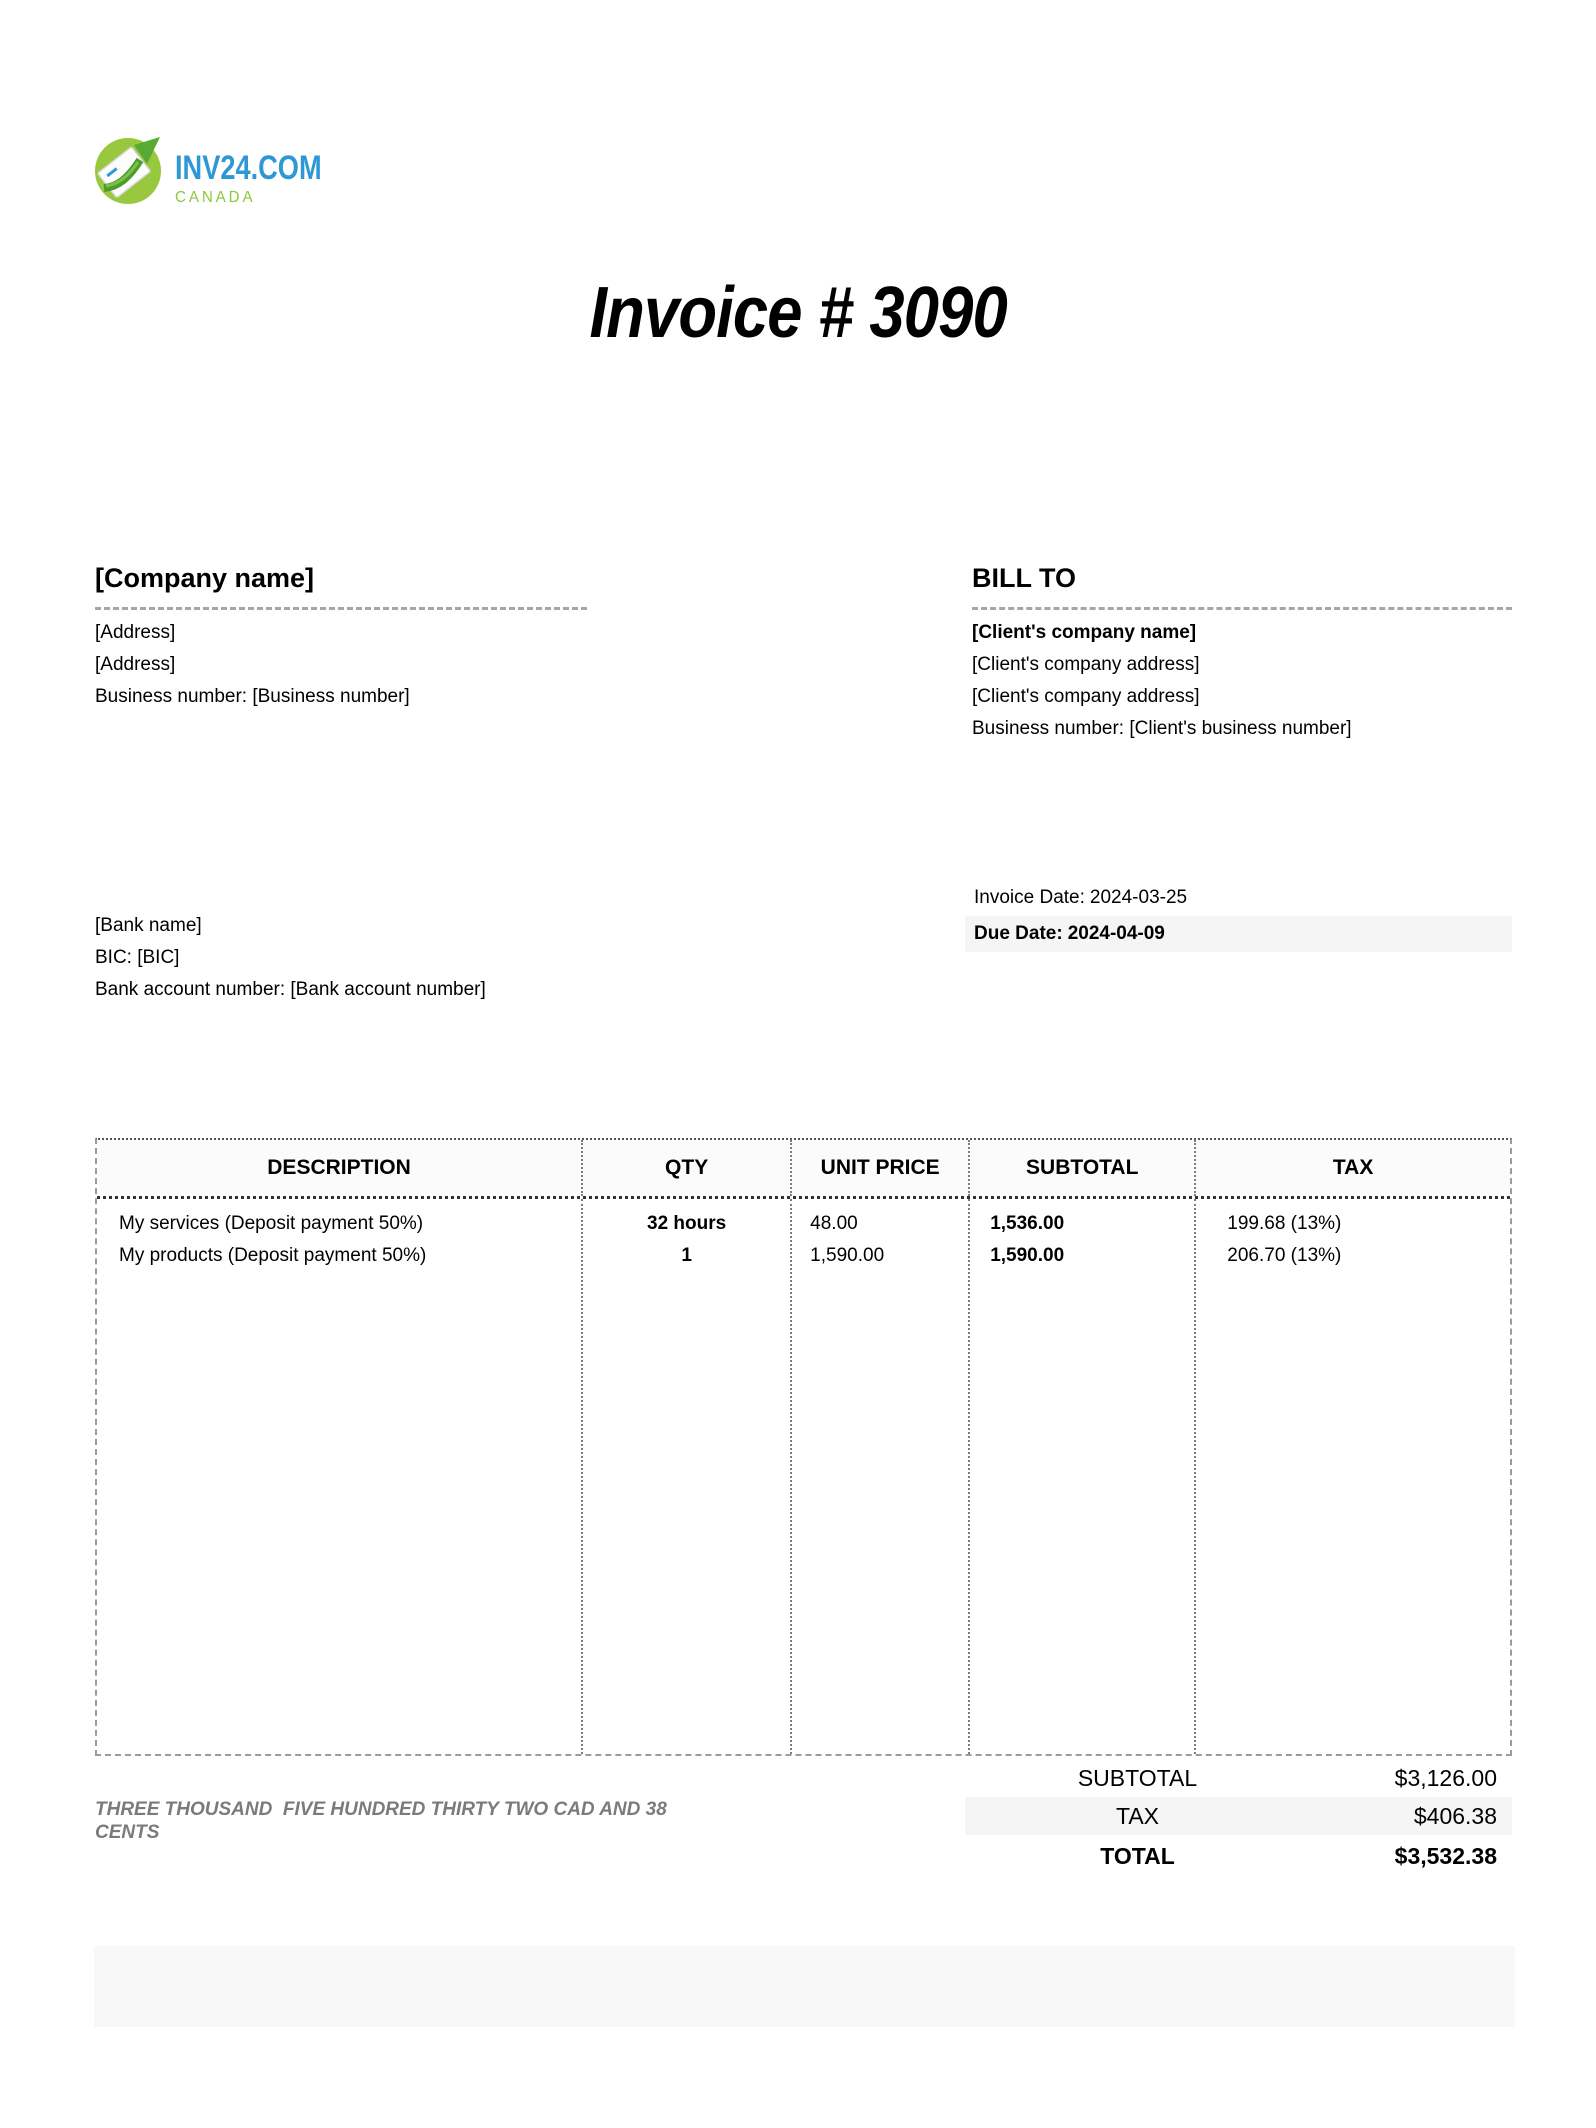  What do you see at coordinates (252, 696) in the screenshot?
I see `company-business-number: Business number: [Business number]` at bounding box center [252, 696].